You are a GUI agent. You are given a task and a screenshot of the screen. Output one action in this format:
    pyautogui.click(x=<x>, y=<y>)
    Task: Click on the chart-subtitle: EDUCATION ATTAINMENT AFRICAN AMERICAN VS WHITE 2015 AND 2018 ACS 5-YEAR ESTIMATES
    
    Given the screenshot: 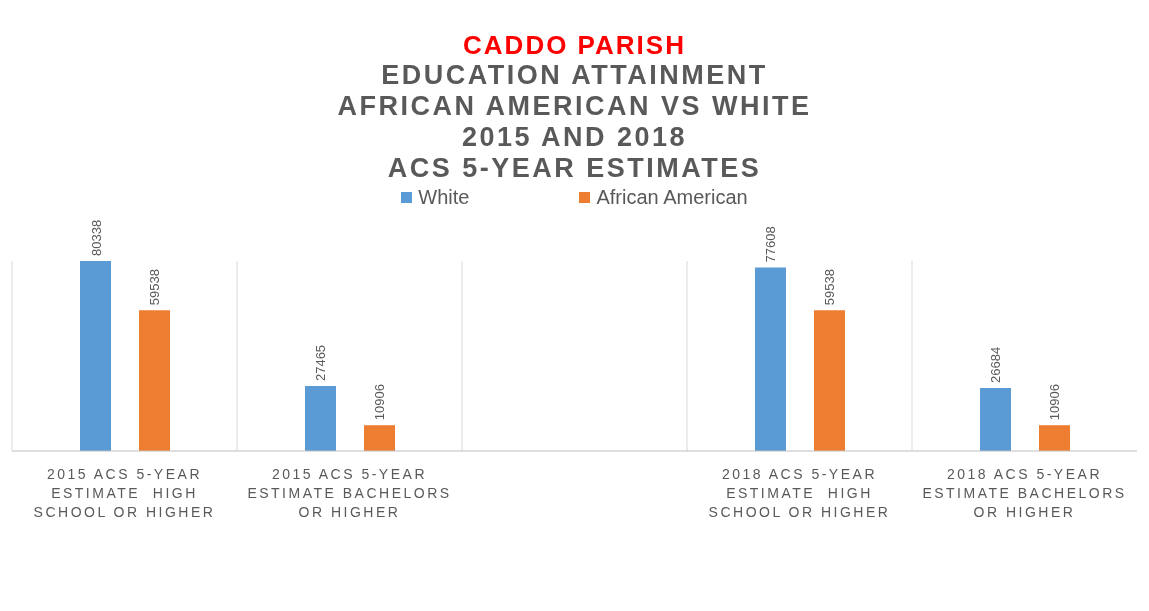 What is the action you would take?
    pyautogui.click(x=574, y=122)
    